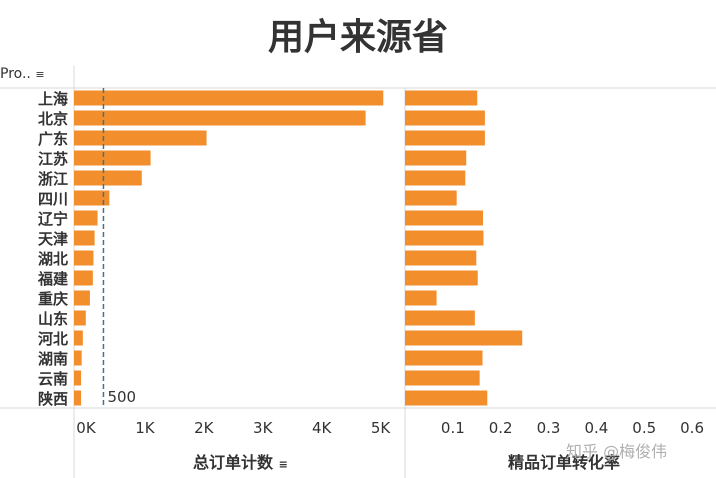 This screenshot has height=478, width=716. Describe the element at coordinates (381, 428) in the screenshot. I see `tick-label: 5K` at that location.